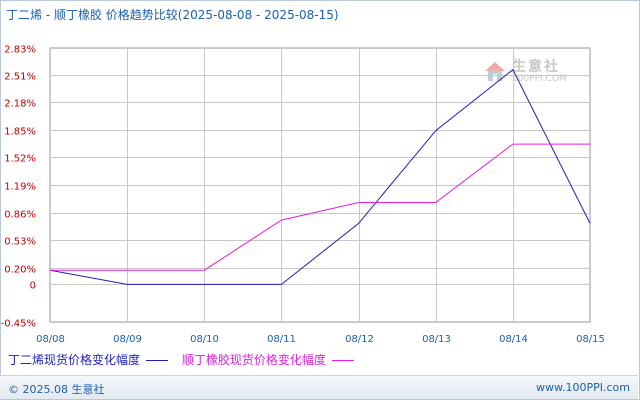 The width and height of the screenshot is (640, 400). Describe the element at coordinates (359, 339) in the screenshot. I see `x-tick-label: 08/12` at that location.